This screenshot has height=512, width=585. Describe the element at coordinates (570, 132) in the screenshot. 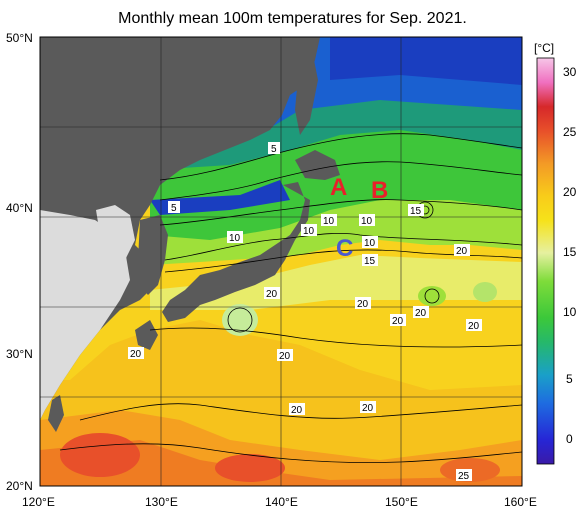

I see `colorbar-tick-25: 25` at that location.